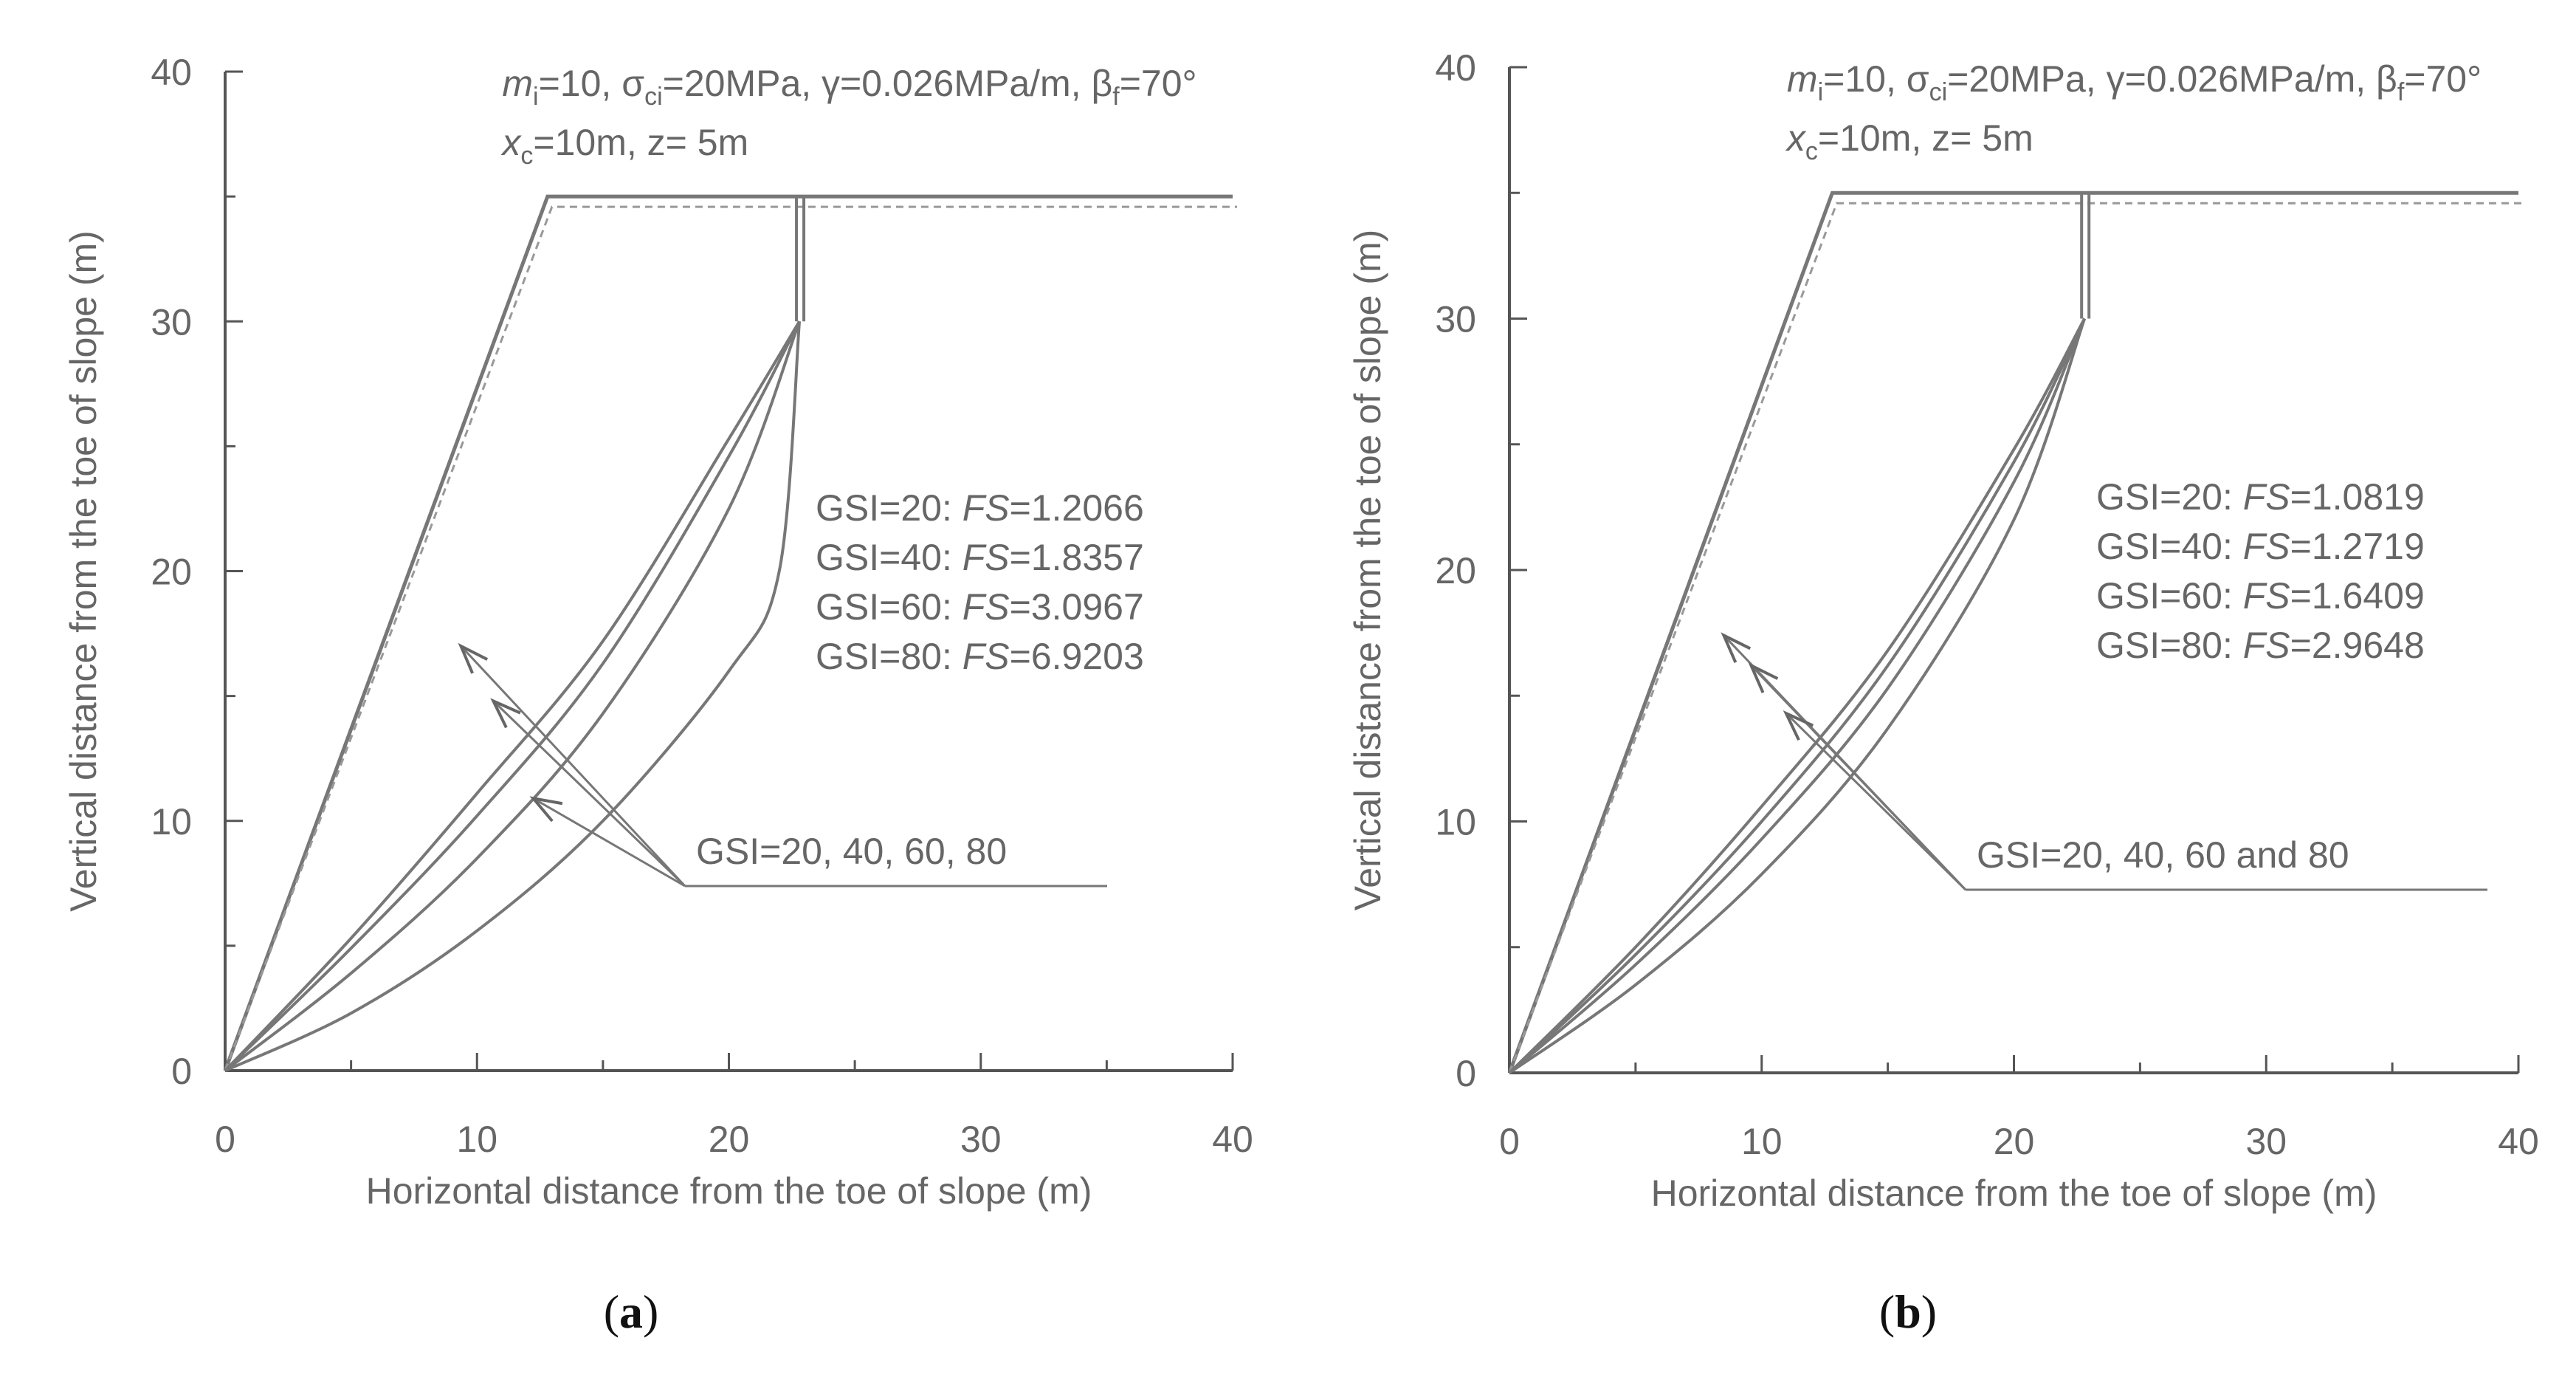  I want to click on panel-label: (b), so click(1908, 1311).